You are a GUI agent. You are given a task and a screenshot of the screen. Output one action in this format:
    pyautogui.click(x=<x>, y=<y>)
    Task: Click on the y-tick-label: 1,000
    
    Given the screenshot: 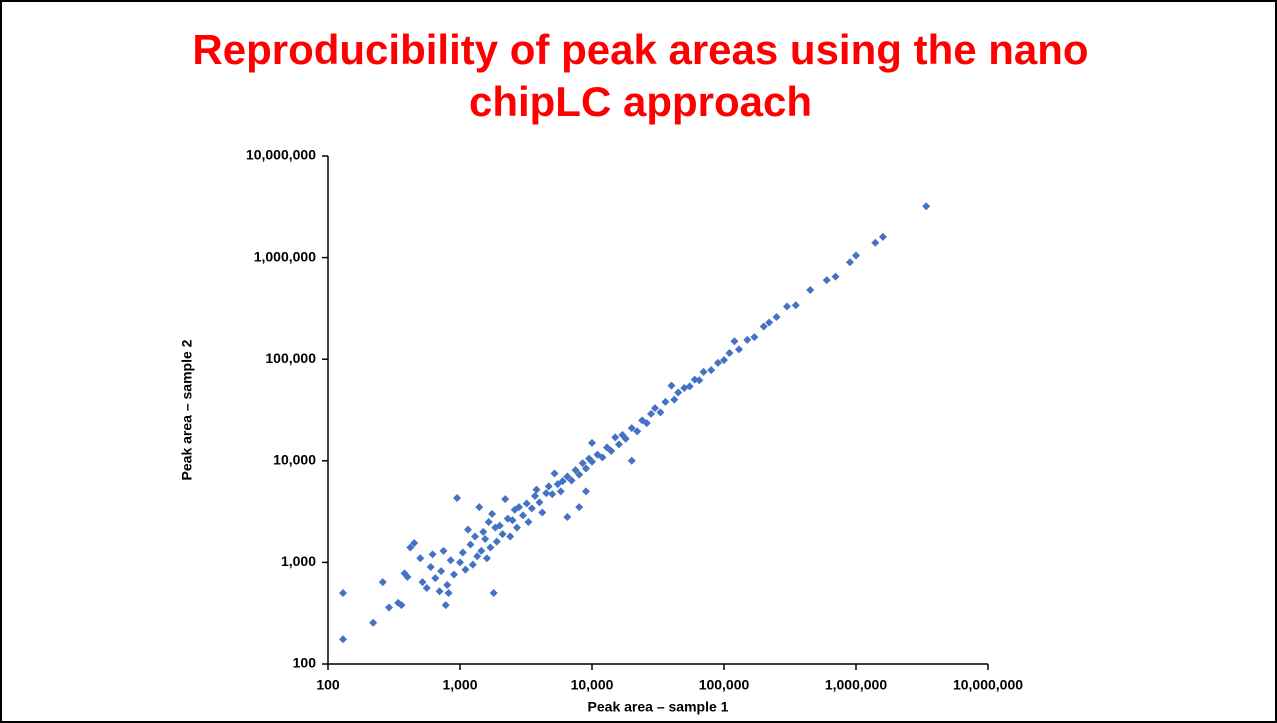 What is the action you would take?
    pyautogui.click(x=298, y=561)
    